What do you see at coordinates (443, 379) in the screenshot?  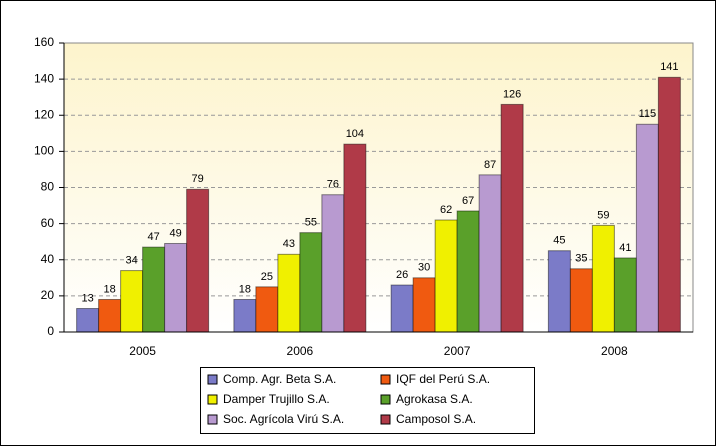 I see `legend-label: IQF del Perú S.A.` at bounding box center [443, 379].